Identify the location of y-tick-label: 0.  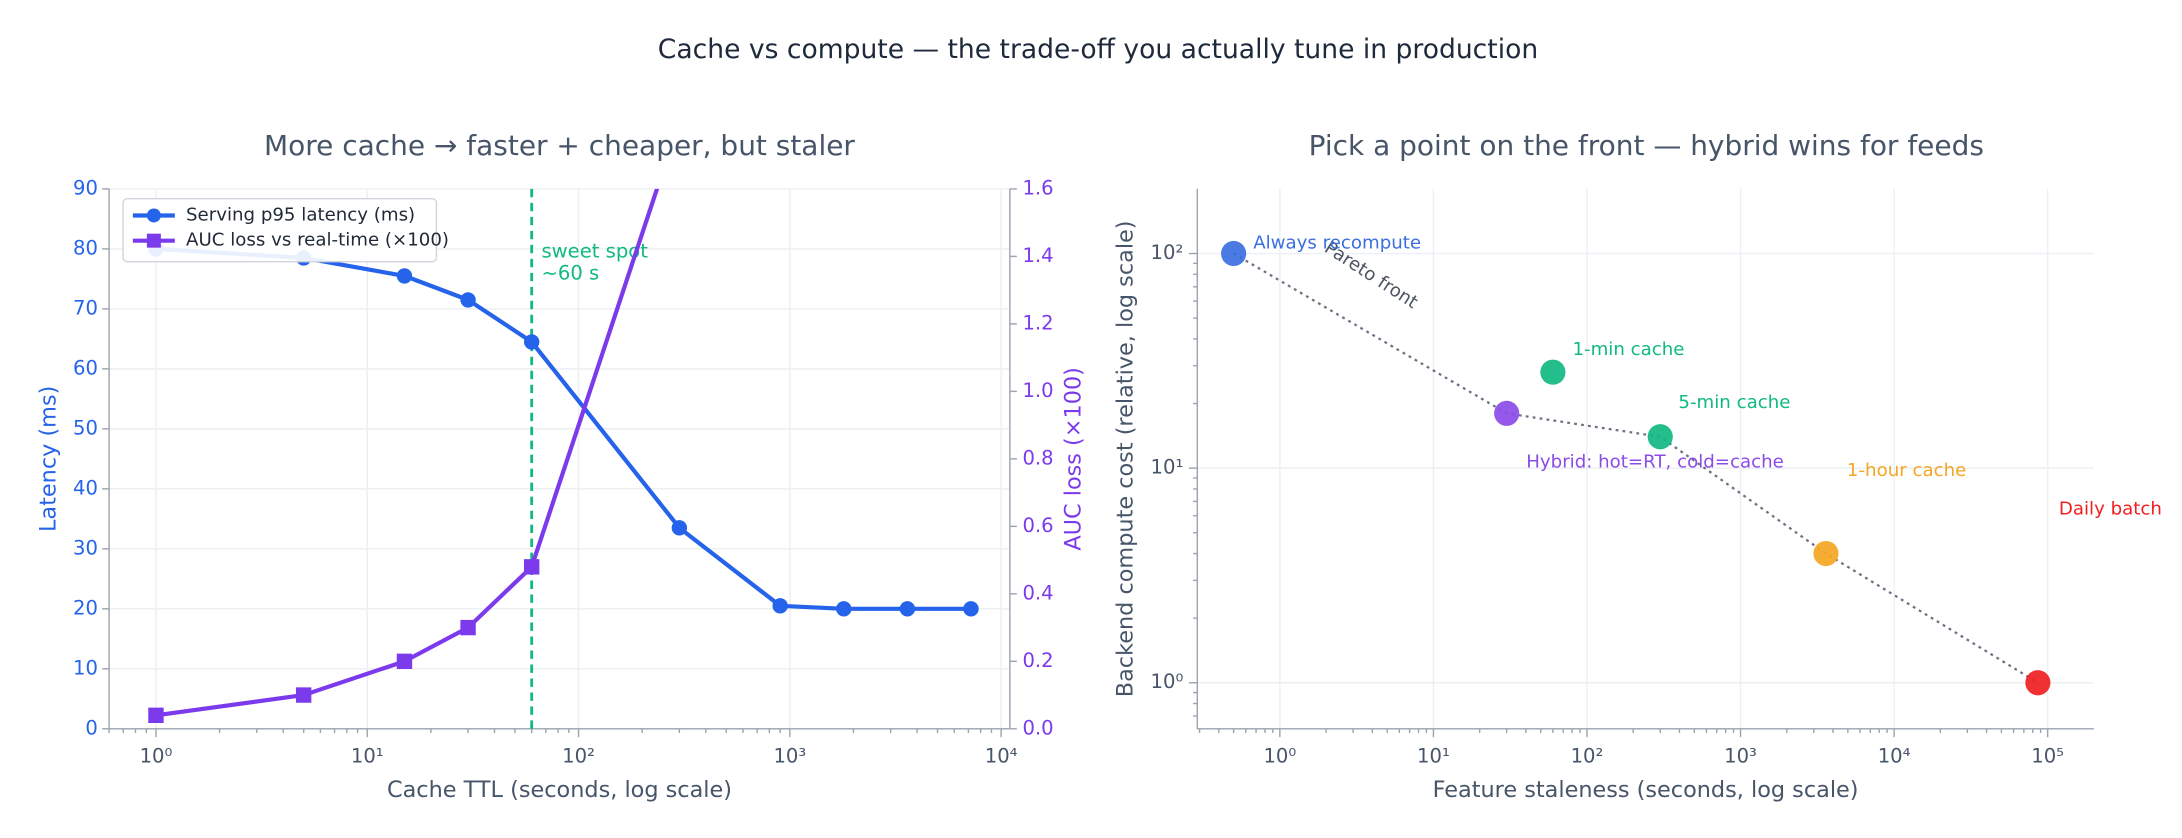
(91, 727).